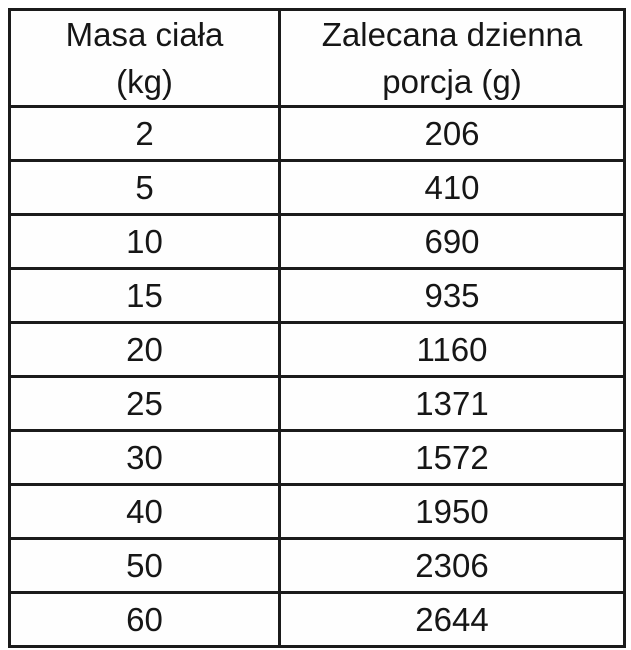 The height and width of the screenshot is (650, 631). I want to click on weight-cell: 30, so click(144, 457).